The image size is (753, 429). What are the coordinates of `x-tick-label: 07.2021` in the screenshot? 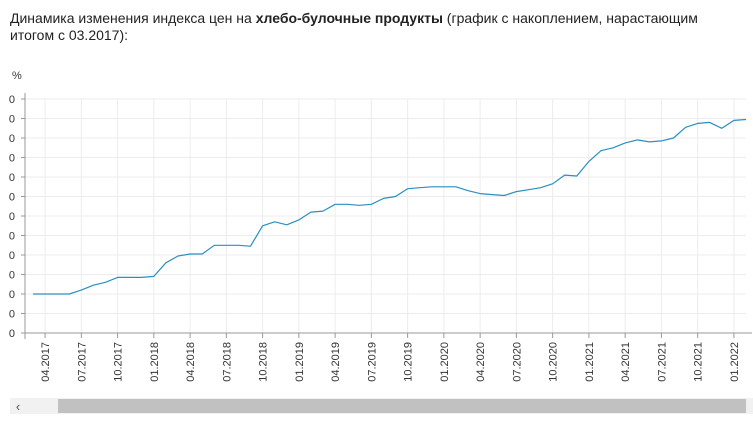 It's located at (662, 362).